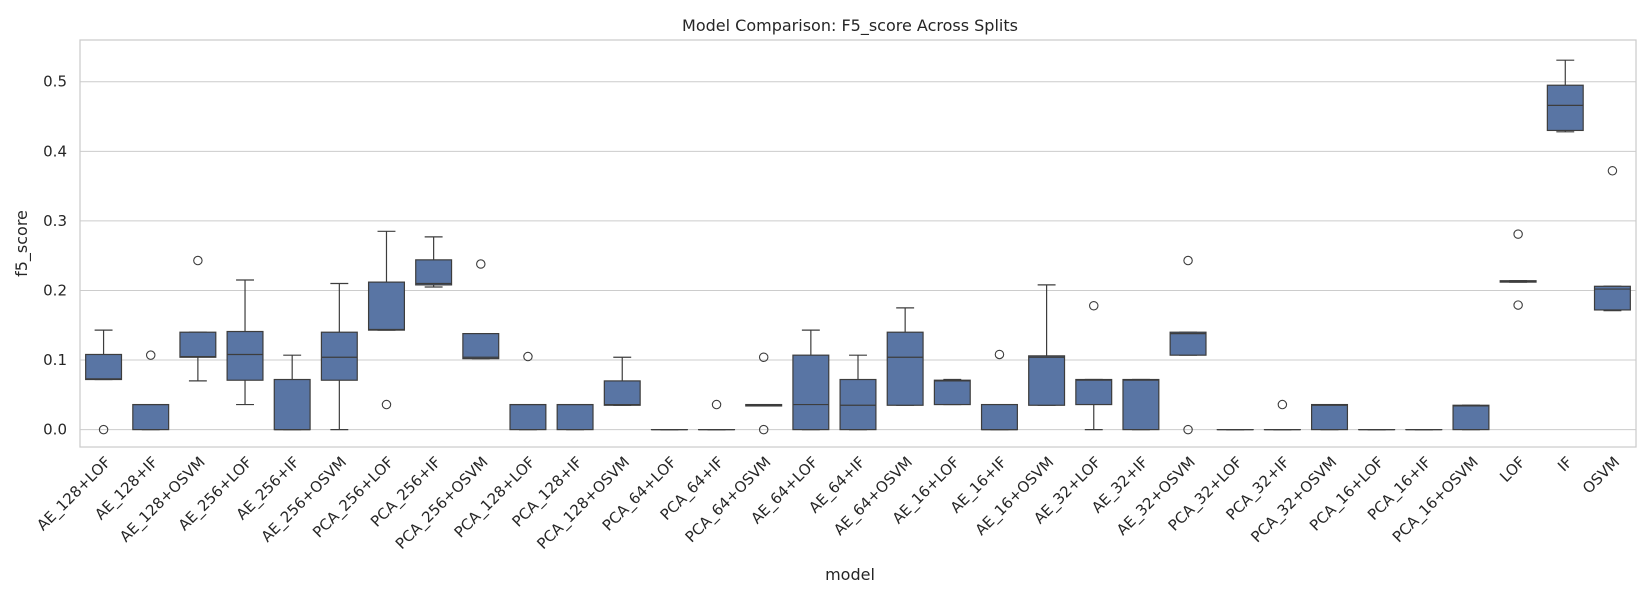  Describe the element at coordinates (55, 82) in the screenshot. I see `y-tick-label: 0.5` at that location.